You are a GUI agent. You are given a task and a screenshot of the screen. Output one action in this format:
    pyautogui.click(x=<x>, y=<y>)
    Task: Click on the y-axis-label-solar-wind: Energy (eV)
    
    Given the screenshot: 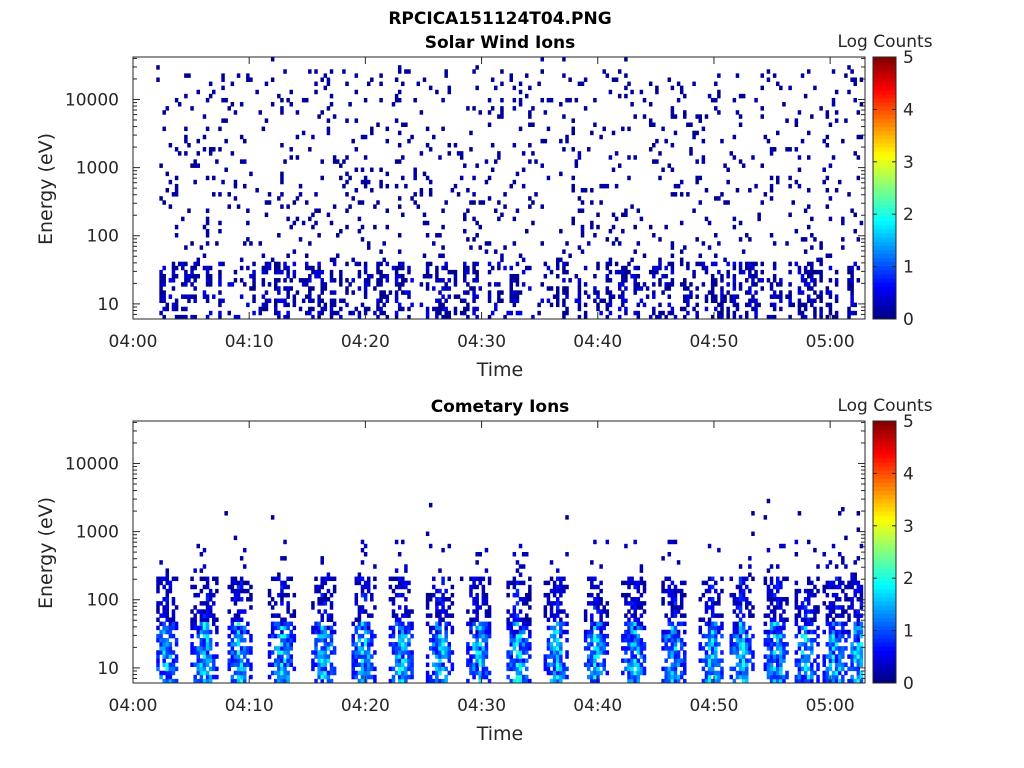 What is the action you would take?
    pyautogui.click(x=46, y=189)
    